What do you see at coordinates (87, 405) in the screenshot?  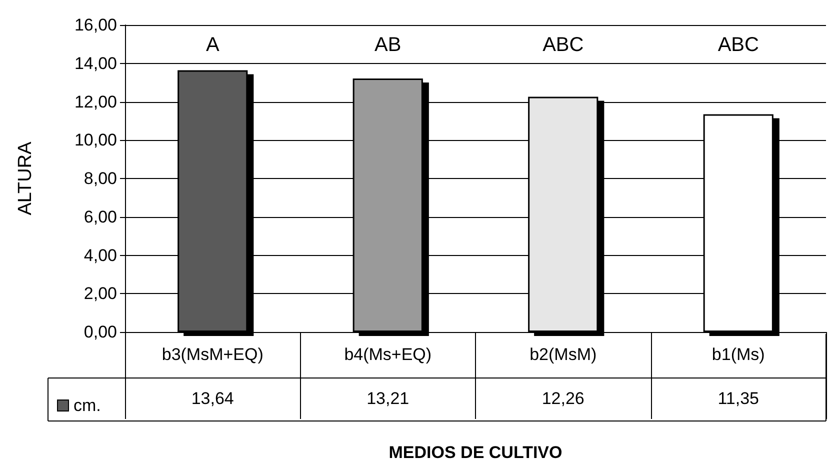 I see `legend-label: cm.` at bounding box center [87, 405].